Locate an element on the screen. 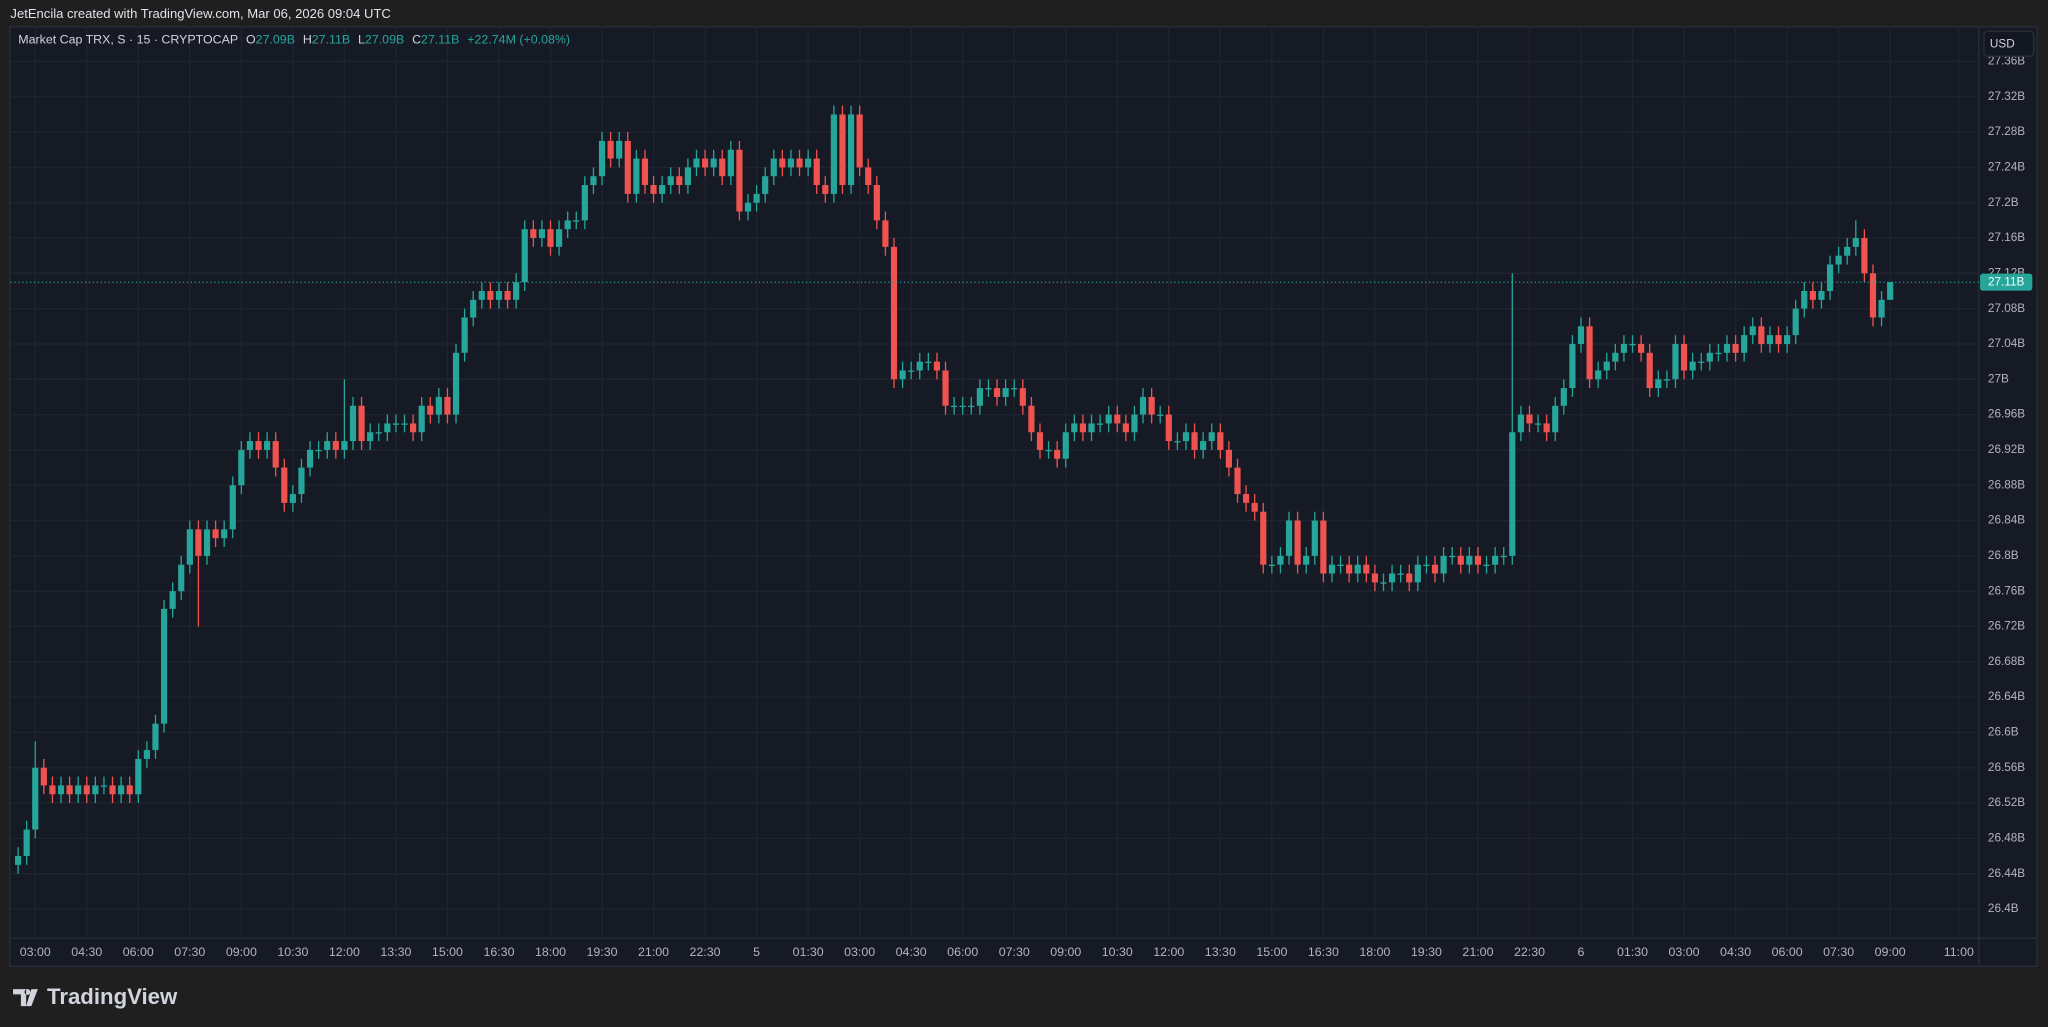 The width and height of the screenshot is (2048, 1027). last-price-badge is located at coordinates (2006, 282).